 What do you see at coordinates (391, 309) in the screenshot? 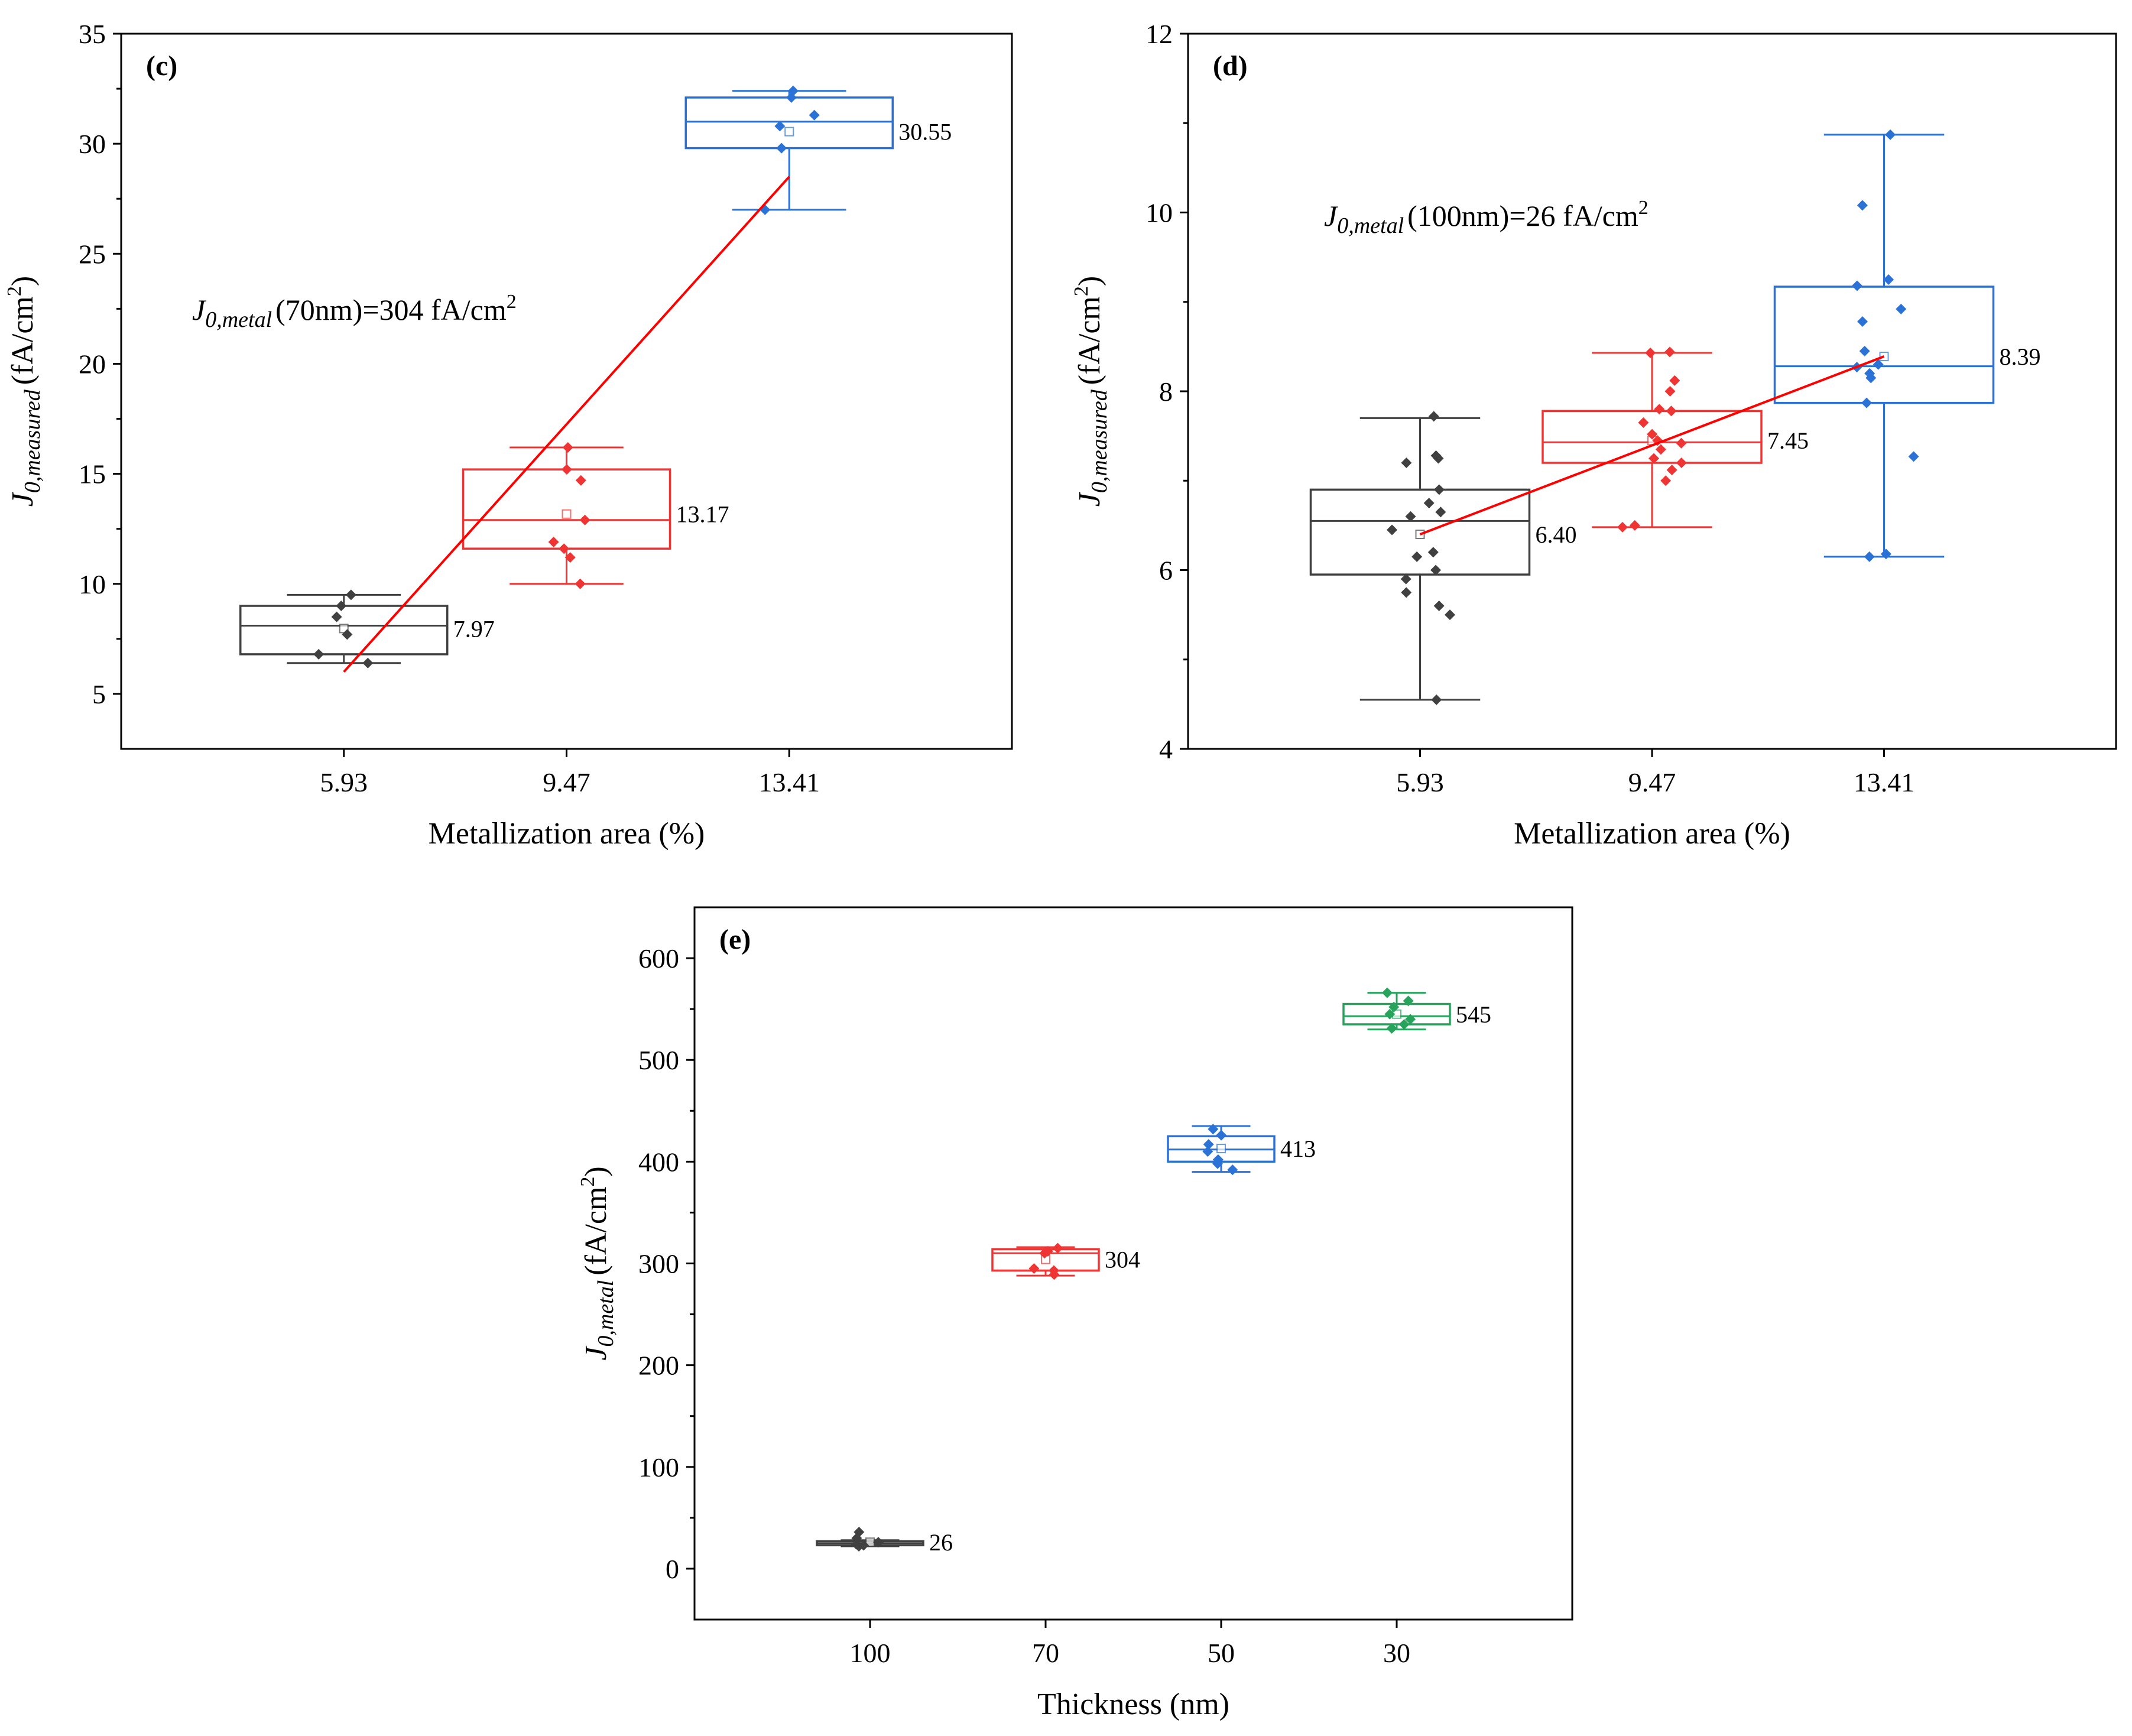
I see `annotation-rest: (70nm)=304 fA/cm` at bounding box center [391, 309].